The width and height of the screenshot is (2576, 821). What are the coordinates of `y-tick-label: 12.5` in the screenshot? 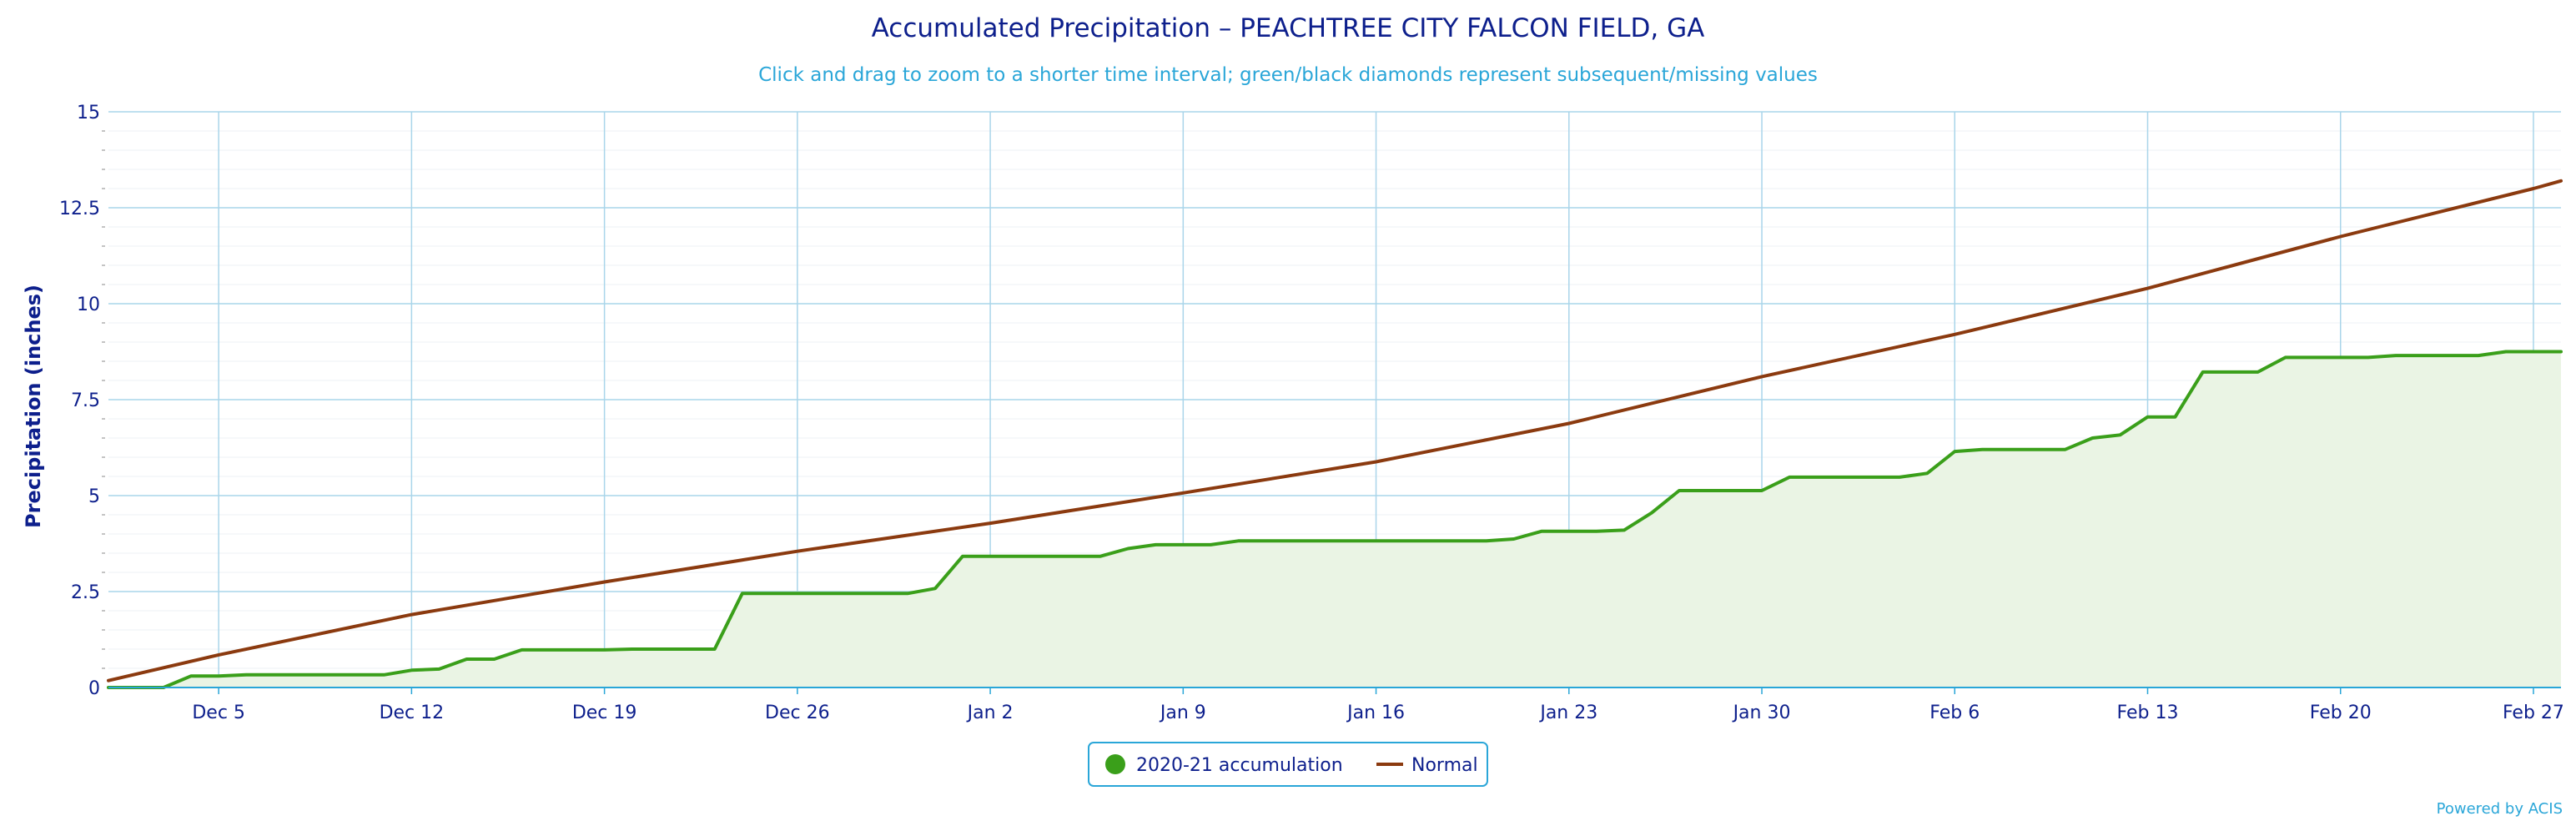 It's located at (79, 209).